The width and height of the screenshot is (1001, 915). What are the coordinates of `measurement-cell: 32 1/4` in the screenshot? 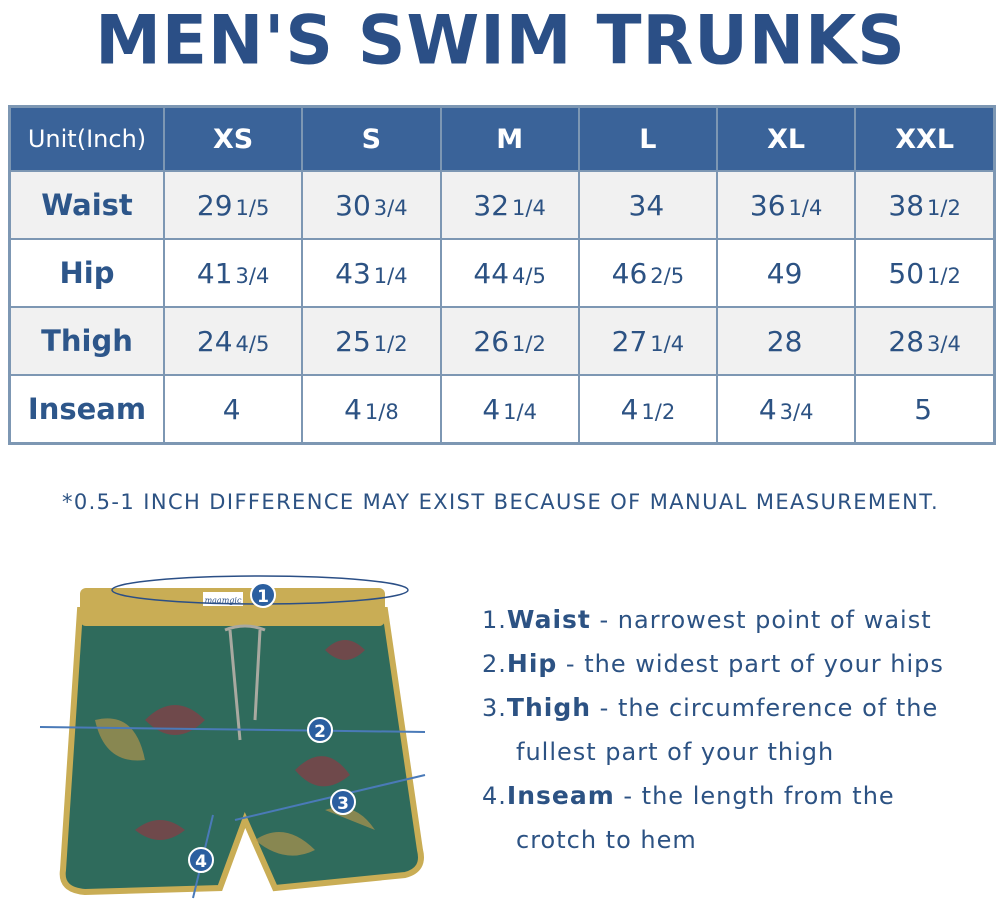 It's located at (509, 205).